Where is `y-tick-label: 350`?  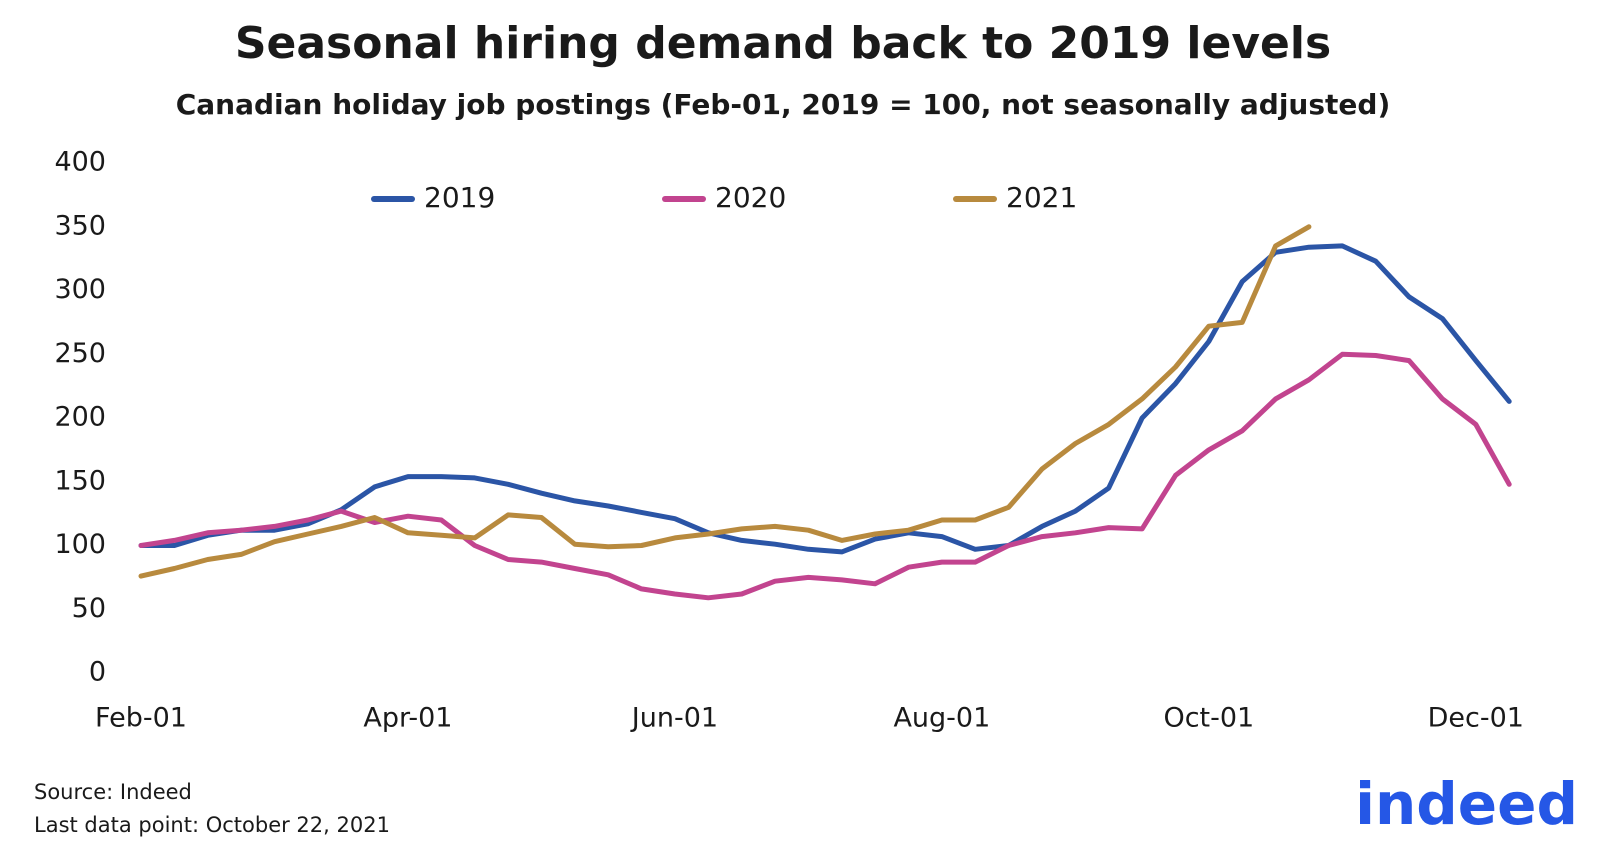
y-tick-label: 350 is located at coordinates (80, 225).